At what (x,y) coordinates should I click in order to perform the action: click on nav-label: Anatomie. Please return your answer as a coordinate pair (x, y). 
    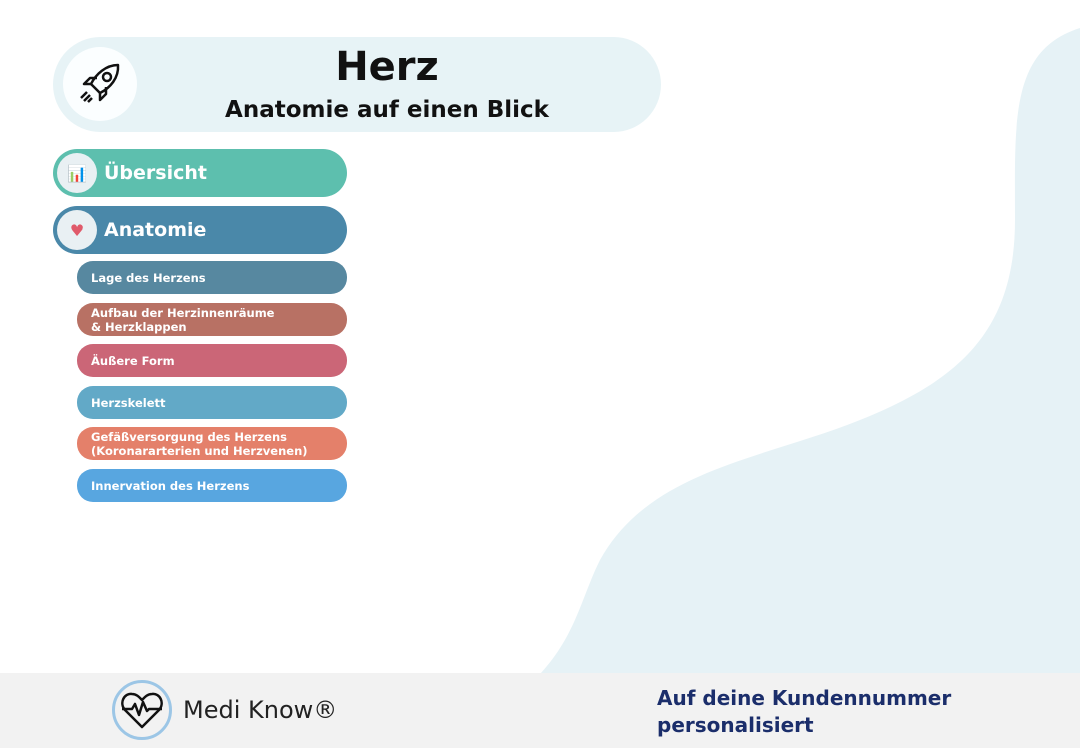
    Looking at the image, I should click on (155, 230).